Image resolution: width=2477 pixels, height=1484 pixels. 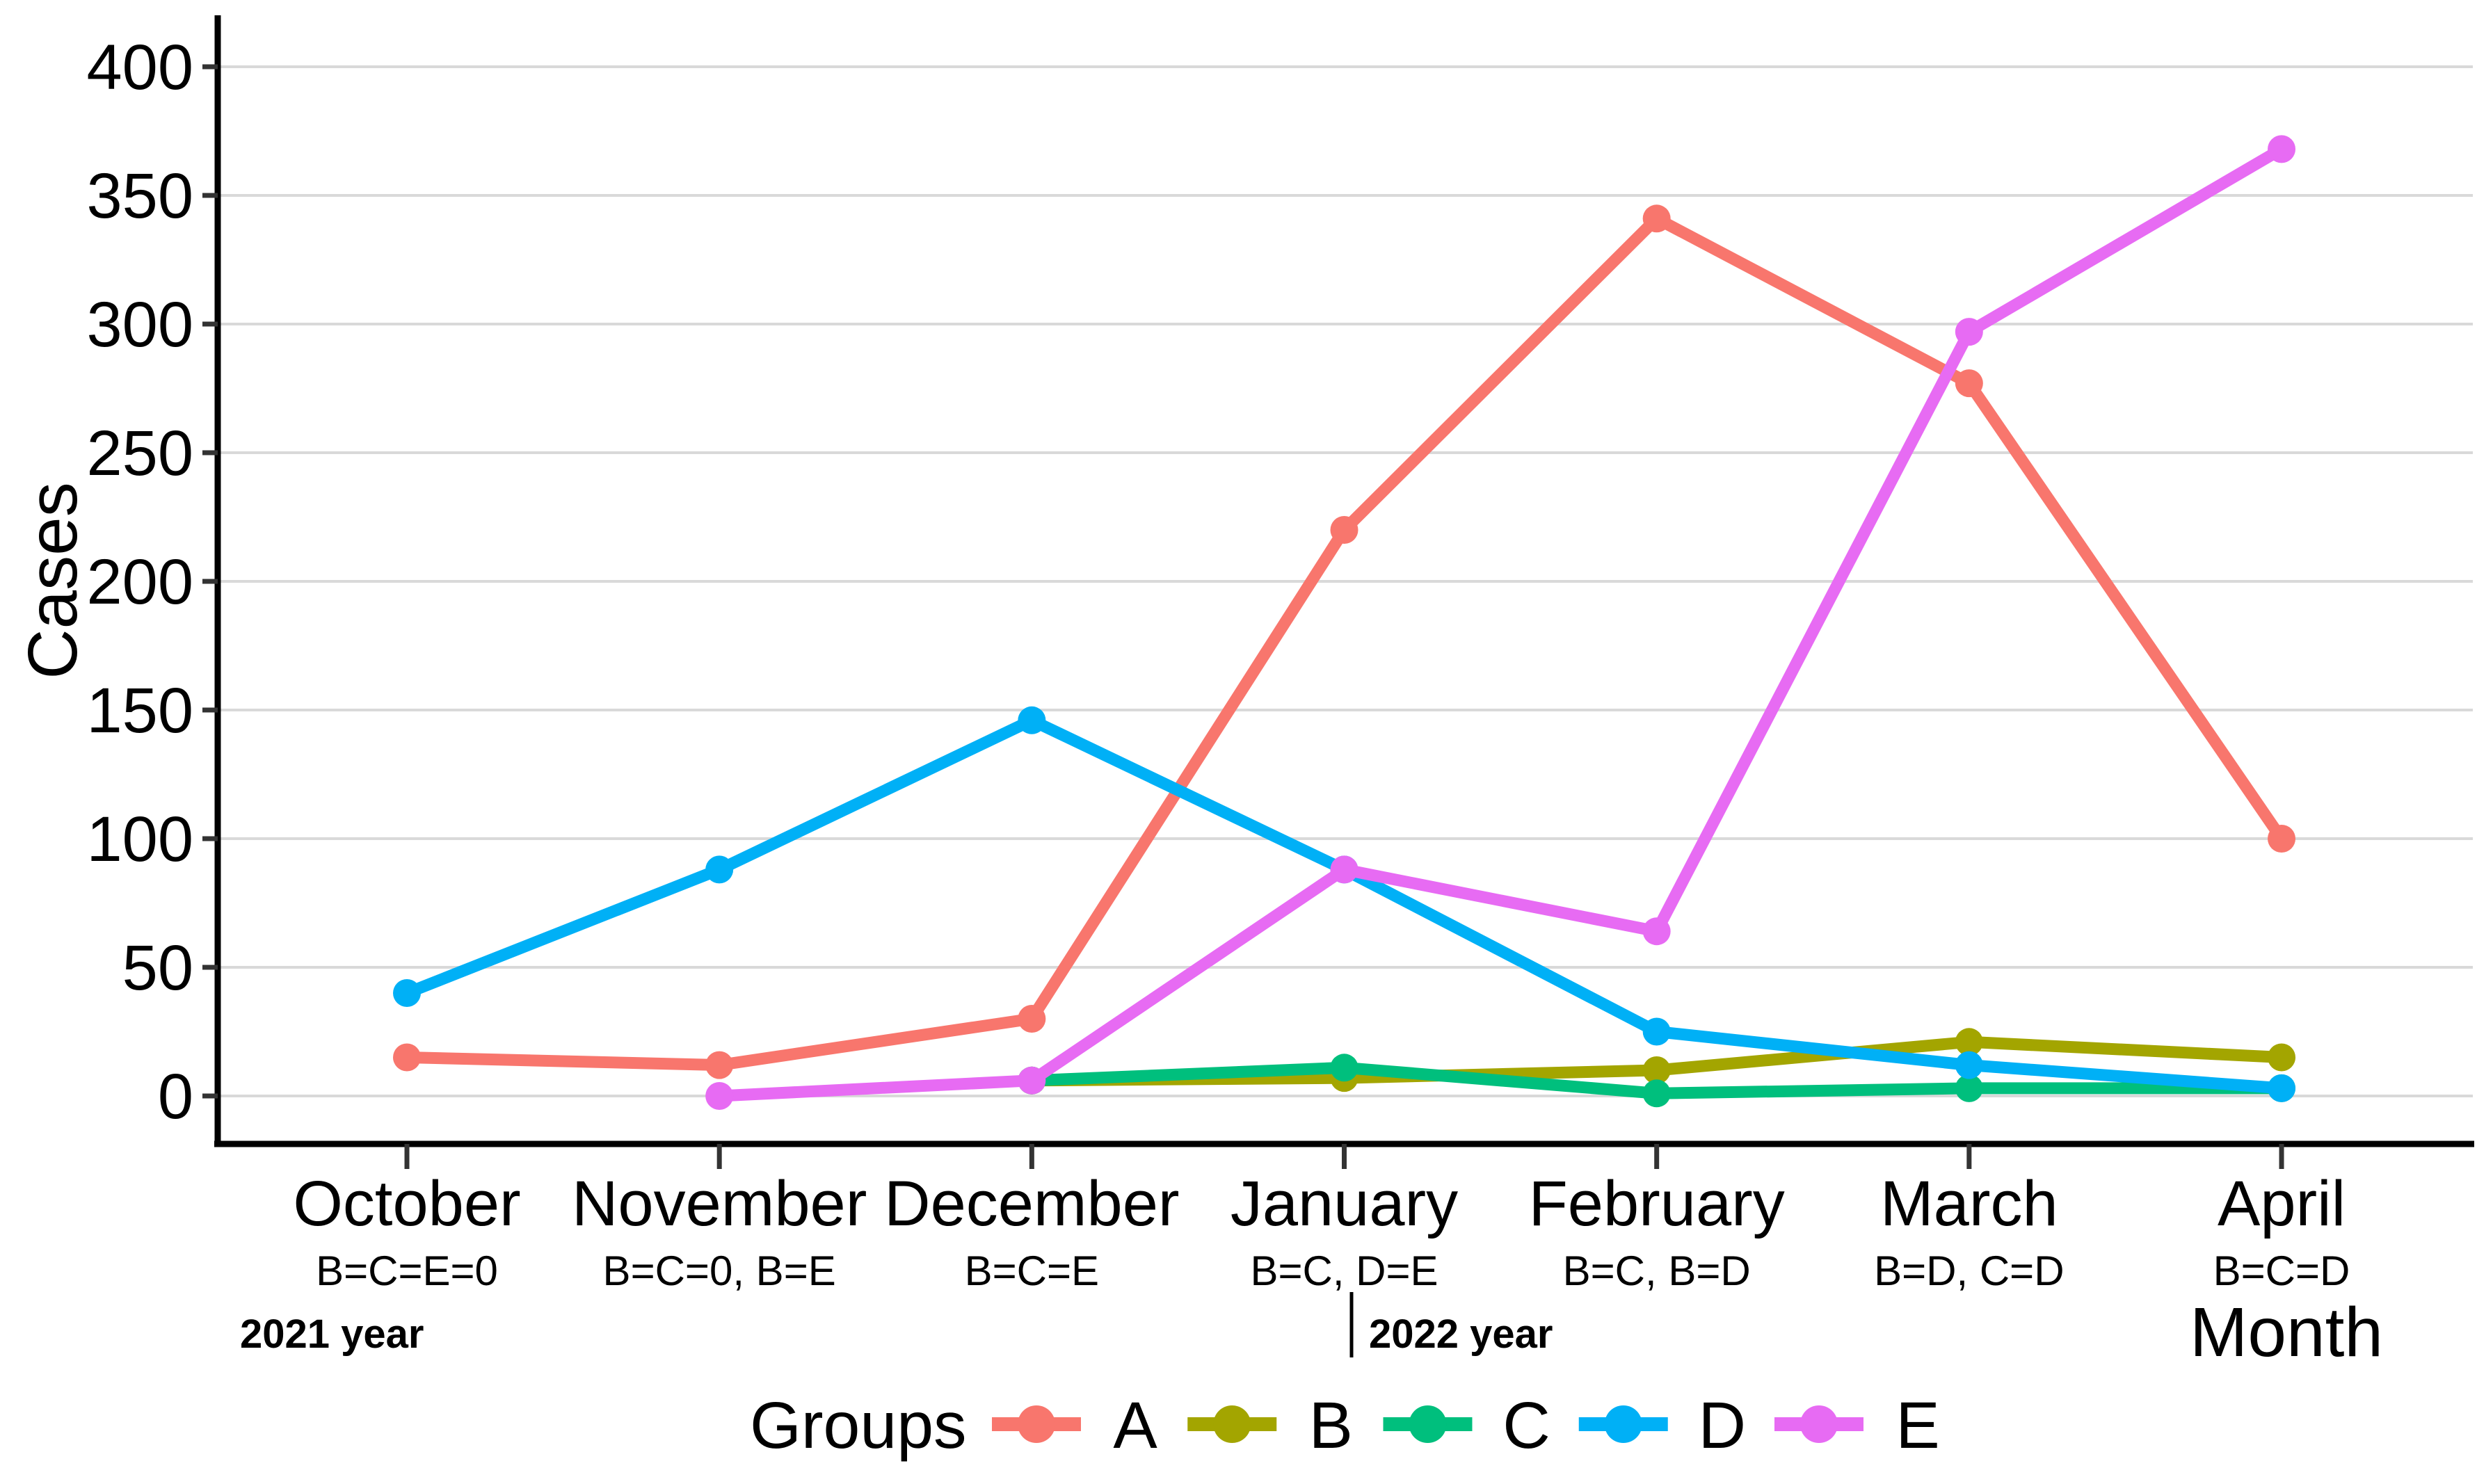 What do you see at coordinates (1135, 1425) in the screenshot?
I see `legend-label-A: A` at bounding box center [1135, 1425].